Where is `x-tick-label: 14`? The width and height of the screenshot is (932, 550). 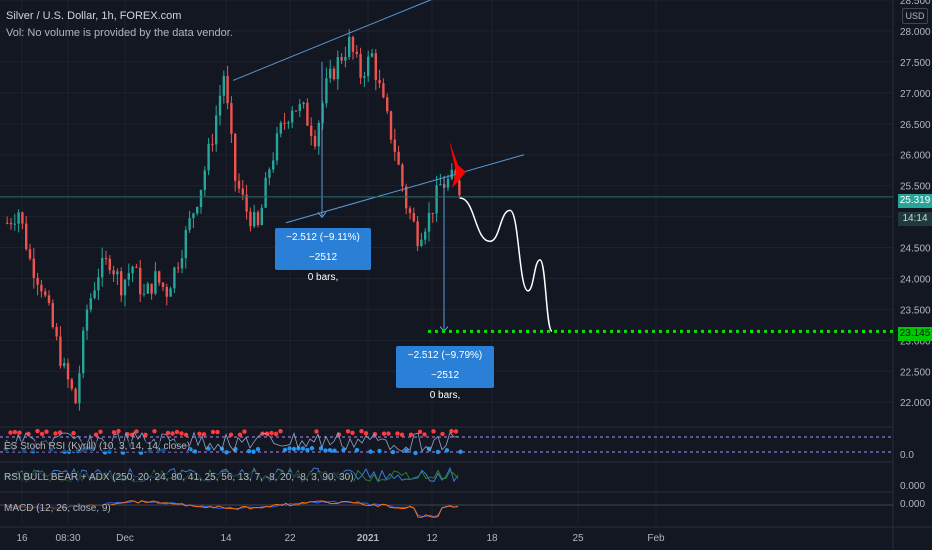
x-tick-label: 14 is located at coordinates (226, 538).